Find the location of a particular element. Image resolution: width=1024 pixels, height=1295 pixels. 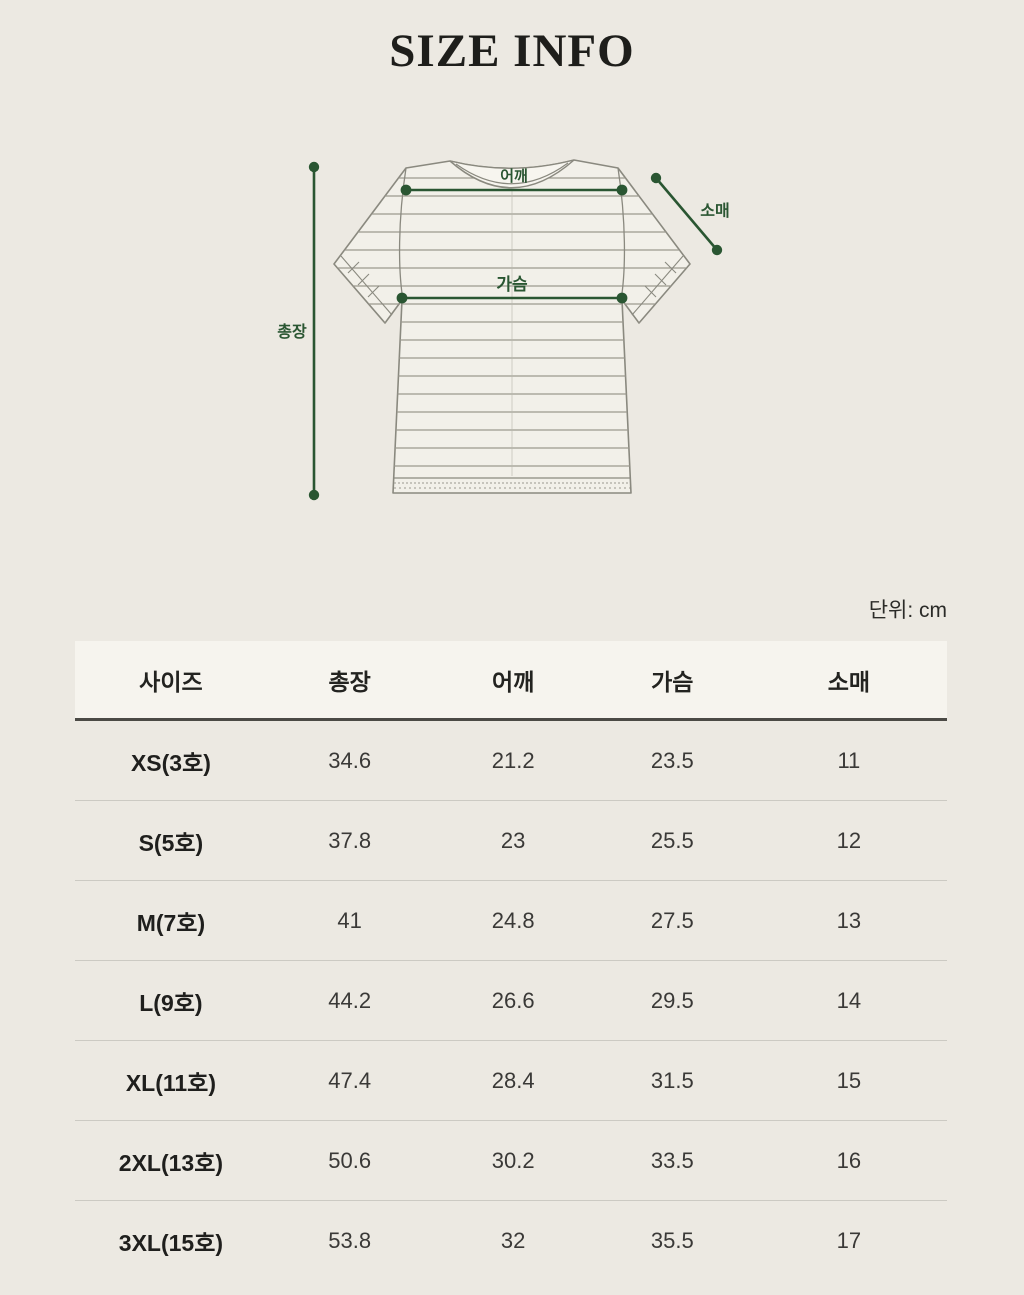

shoulder-cell: 30.2 is located at coordinates (513, 1160).